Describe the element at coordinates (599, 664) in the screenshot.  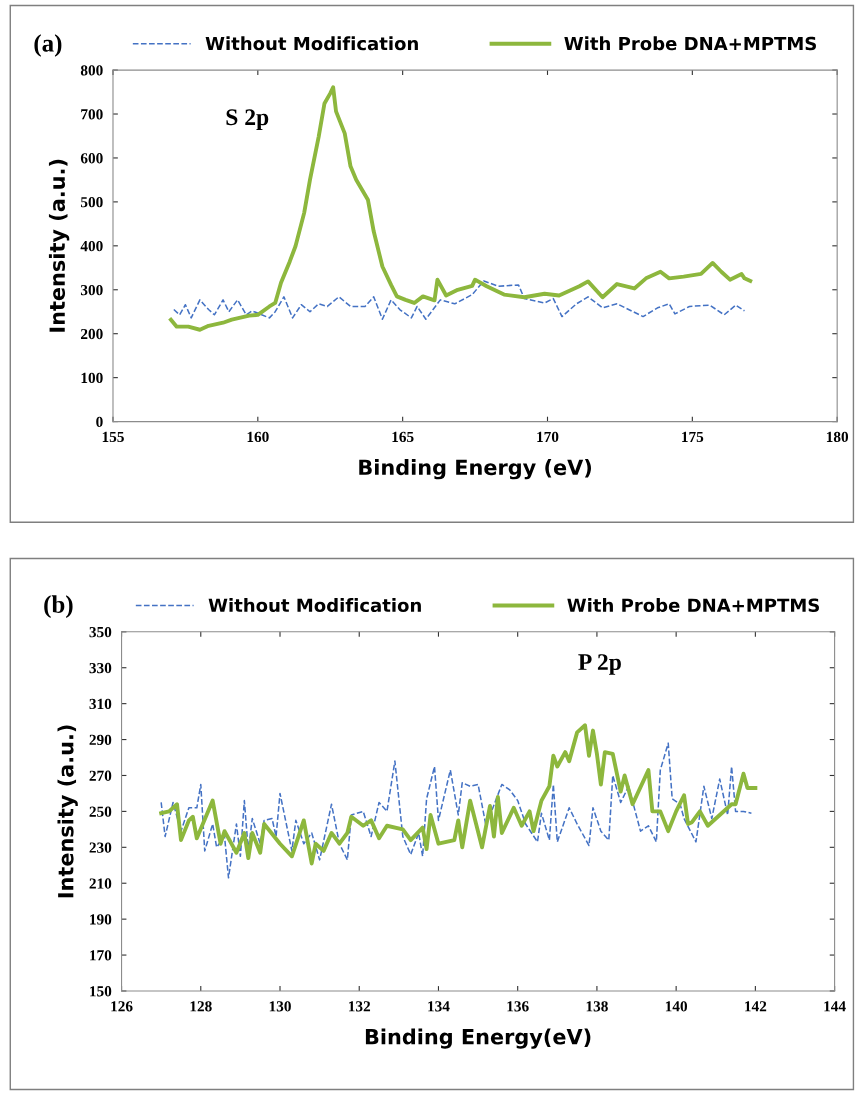
I see `annotation: P 2p` at that location.